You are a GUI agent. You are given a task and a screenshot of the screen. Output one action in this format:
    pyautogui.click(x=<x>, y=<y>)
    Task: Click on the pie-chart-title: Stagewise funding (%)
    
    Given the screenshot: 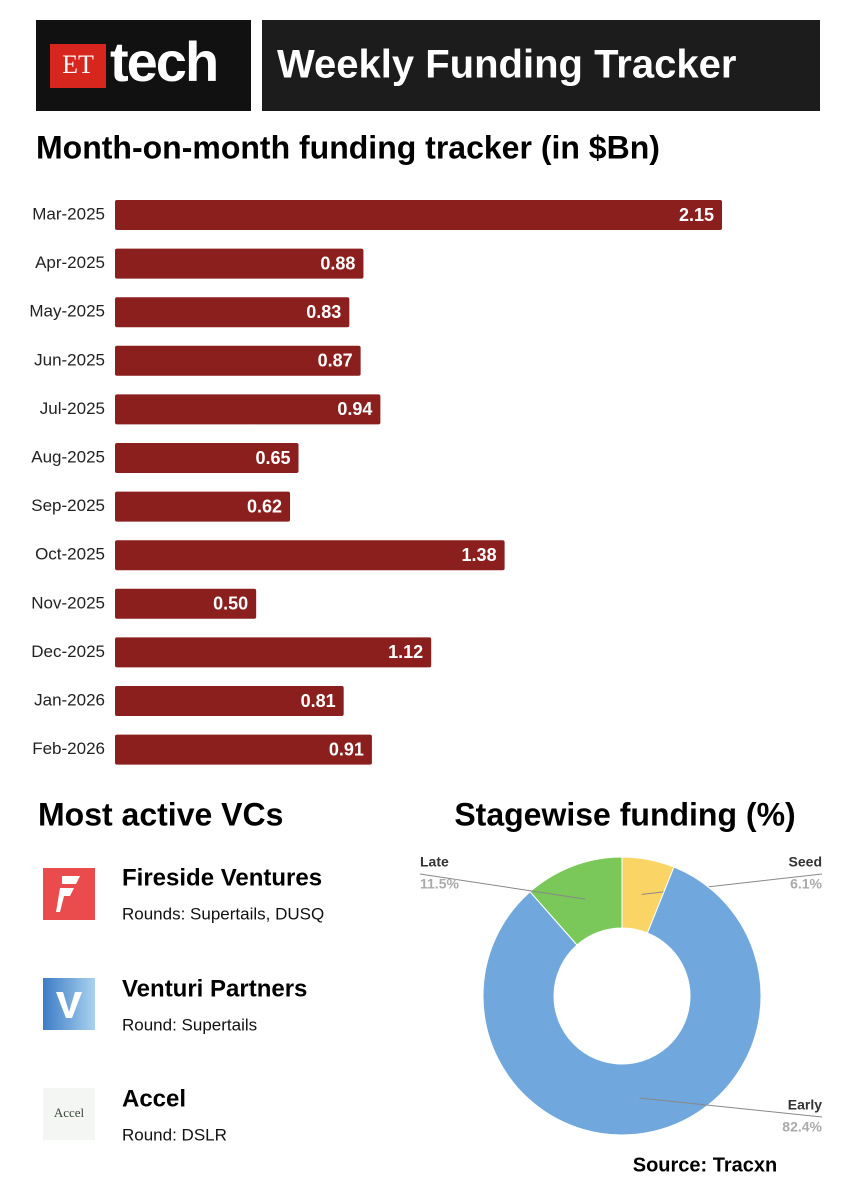 What is the action you would take?
    pyautogui.click(x=624, y=814)
    